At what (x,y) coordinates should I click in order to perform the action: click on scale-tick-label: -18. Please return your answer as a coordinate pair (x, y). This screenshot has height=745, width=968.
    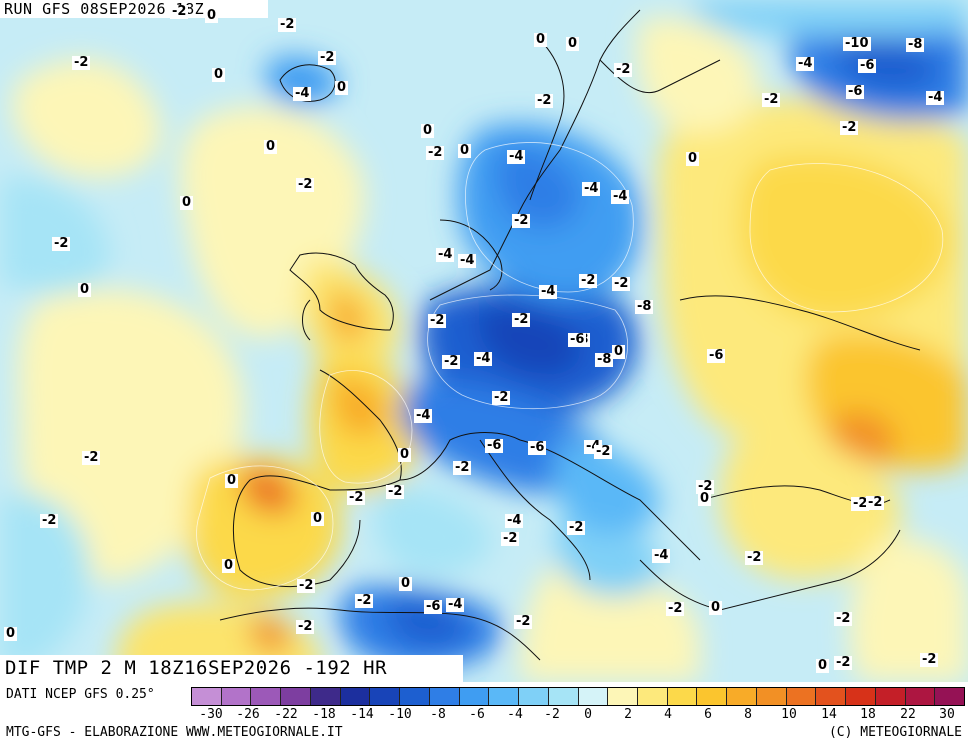
    Looking at the image, I should click on (324, 714).